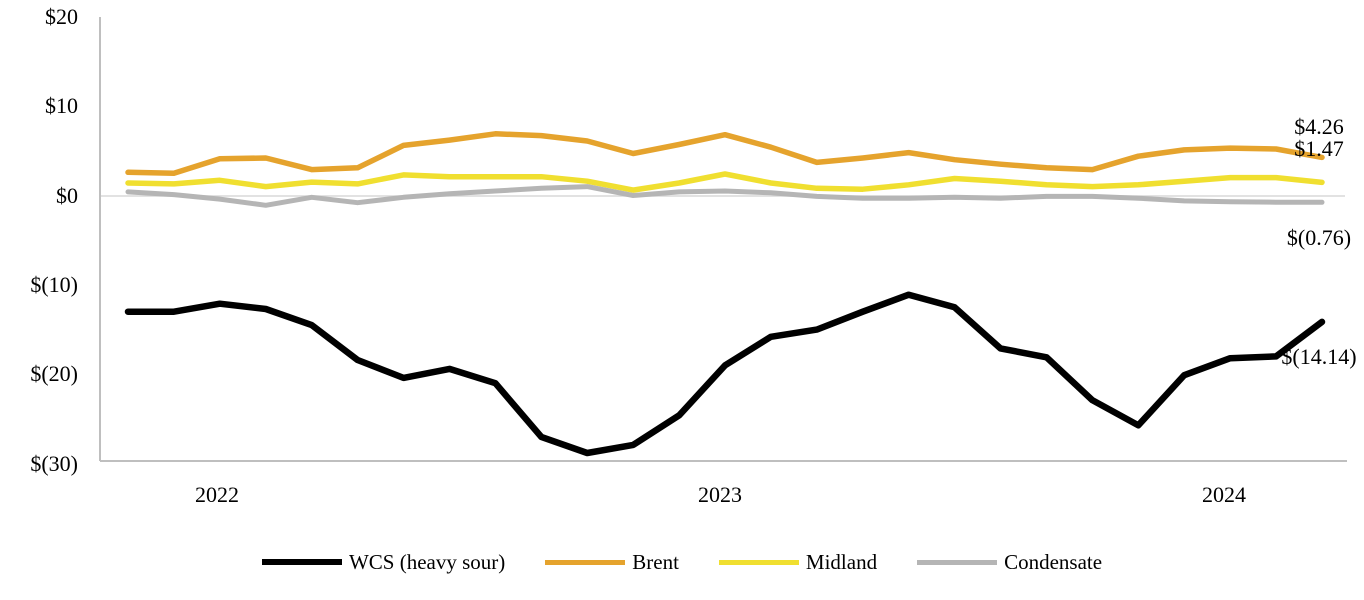  I want to click on y-tick-neg10: $(10), so click(54, 284).